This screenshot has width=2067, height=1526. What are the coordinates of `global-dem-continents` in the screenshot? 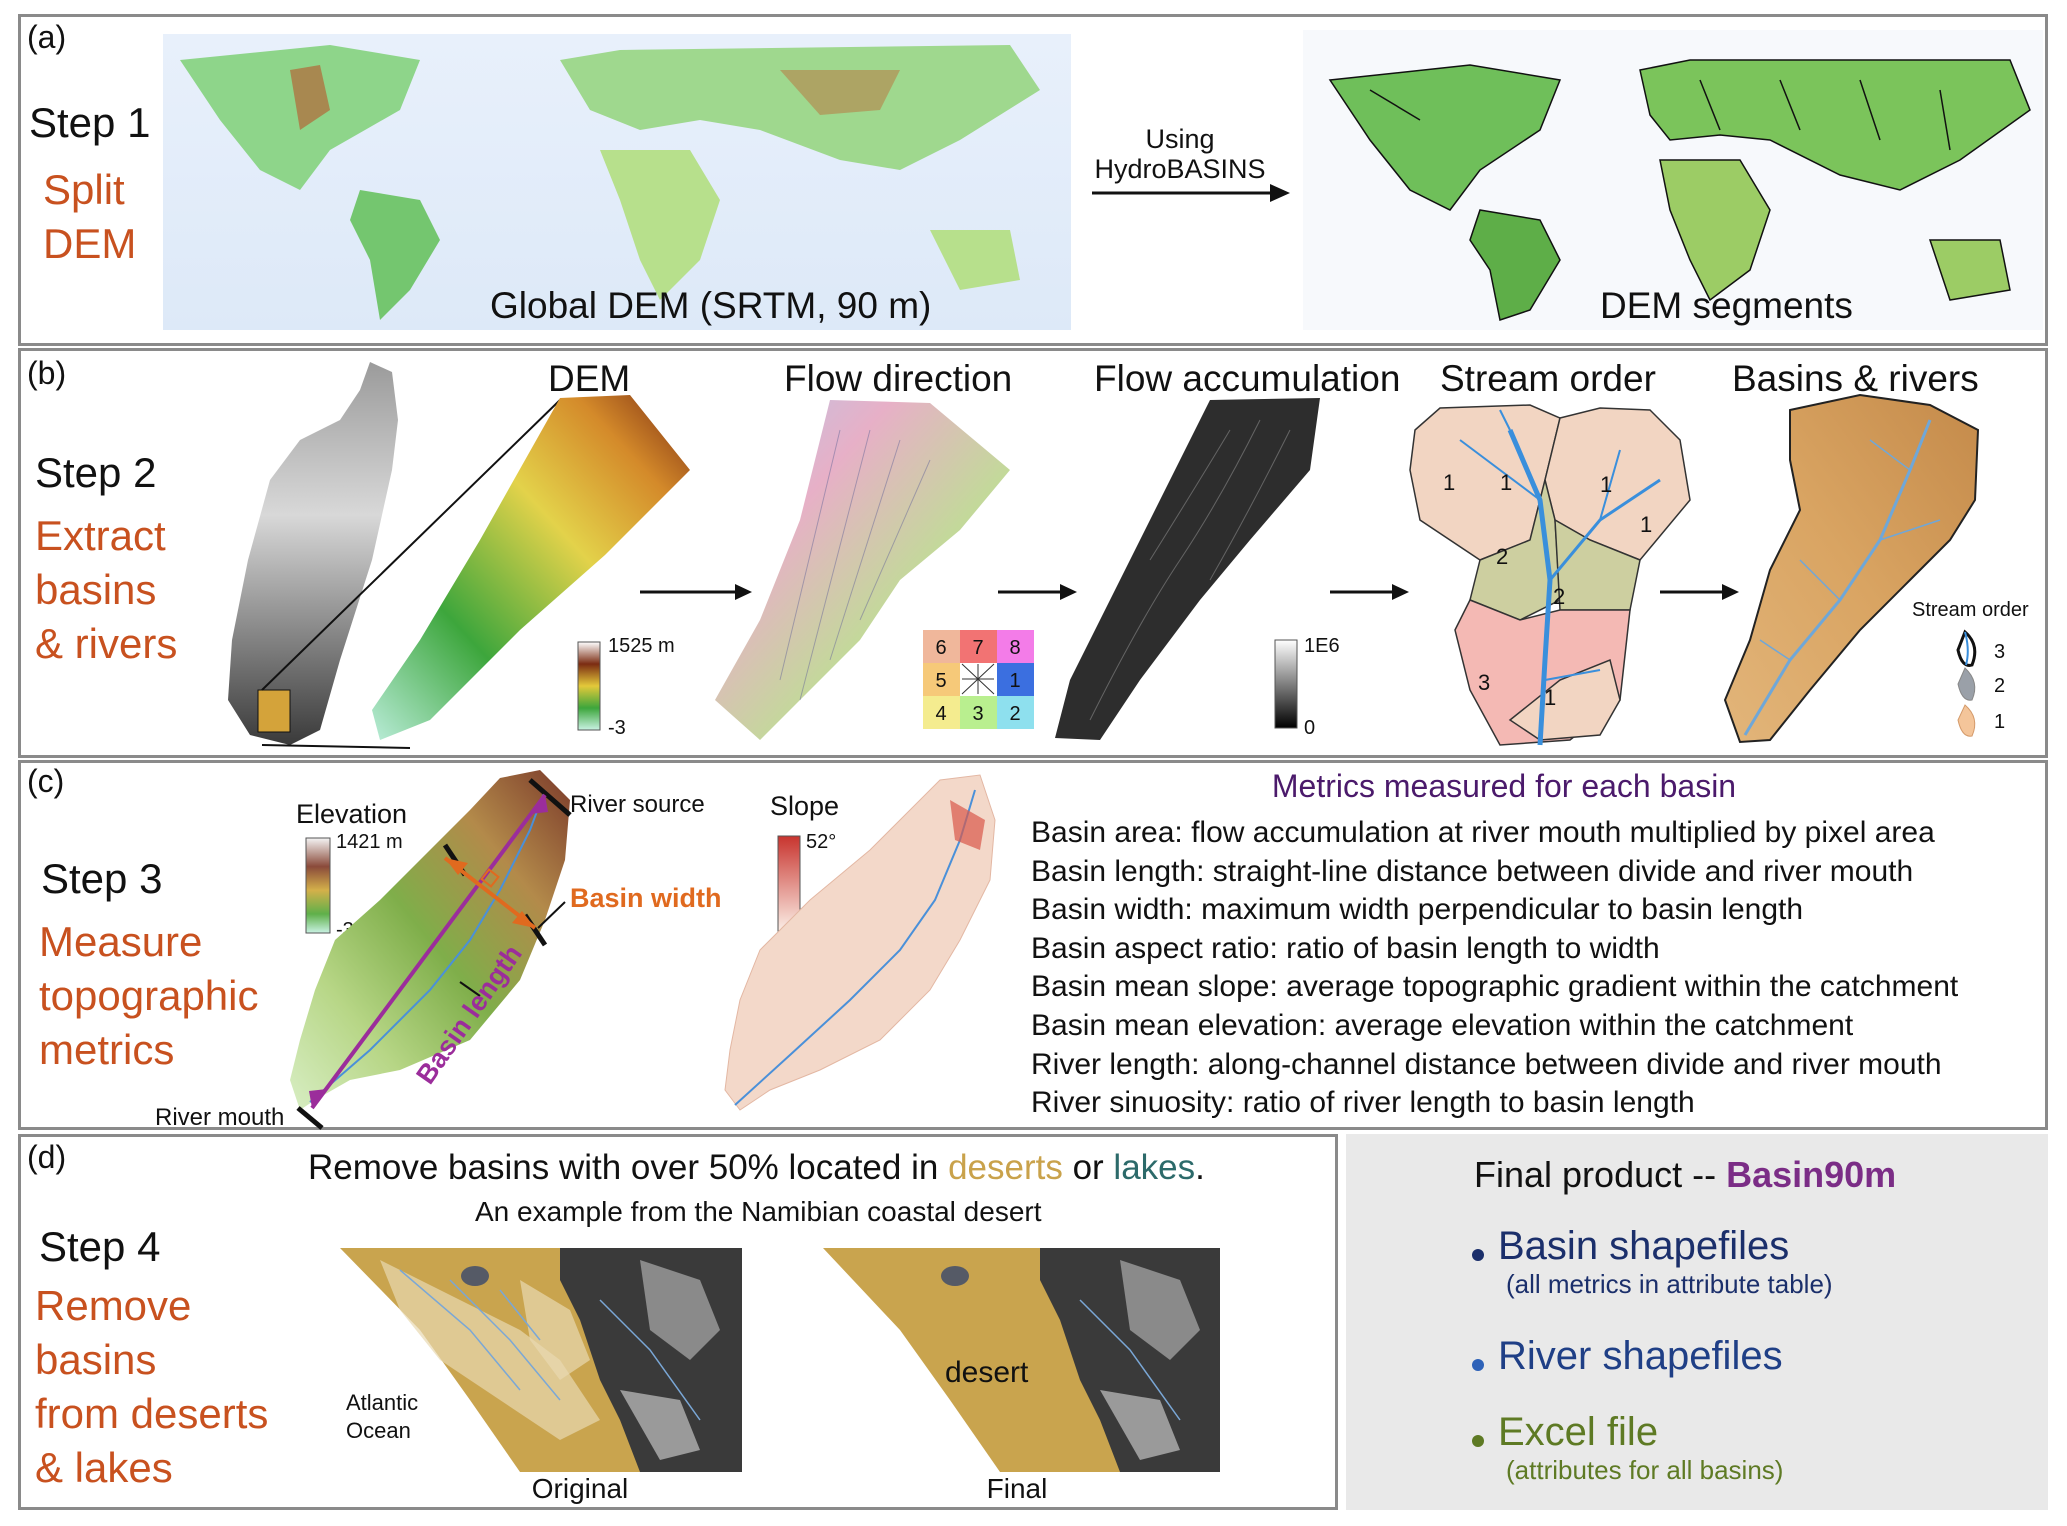 It's located at (610, 182).